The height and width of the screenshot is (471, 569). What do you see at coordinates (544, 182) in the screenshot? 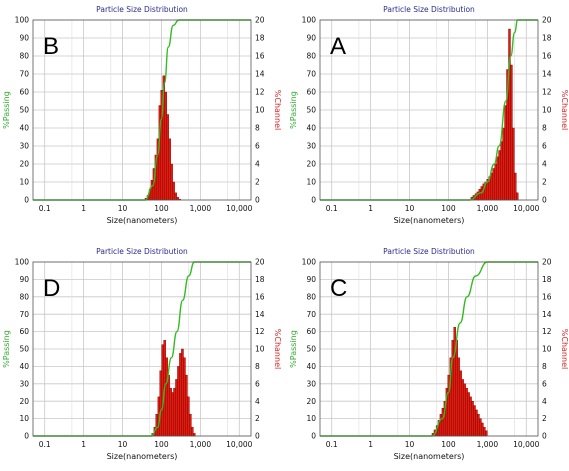
I see `y-tick-right-label: 2` at bounding box center [544, 182].